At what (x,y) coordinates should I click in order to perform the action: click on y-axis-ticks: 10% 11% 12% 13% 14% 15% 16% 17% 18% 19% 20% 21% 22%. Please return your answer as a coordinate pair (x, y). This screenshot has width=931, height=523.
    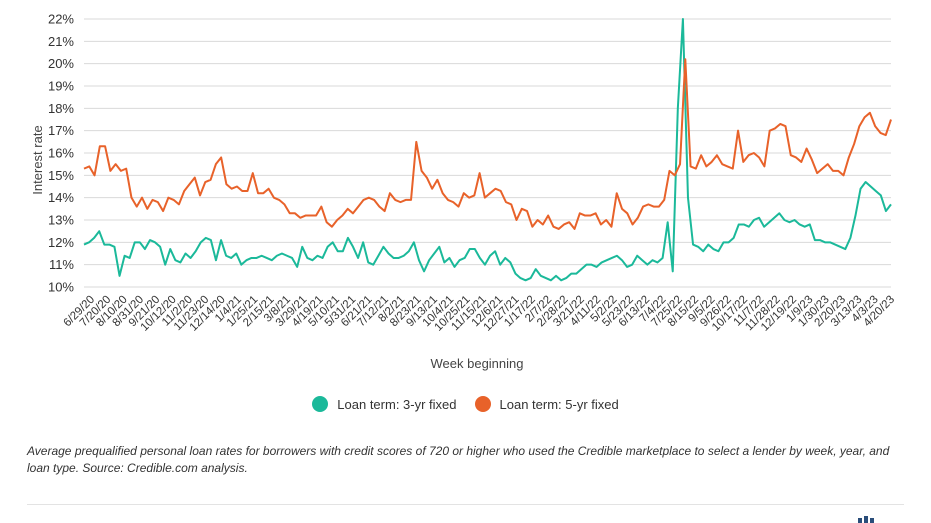
    Looking at the image, I should click on (61, 153).